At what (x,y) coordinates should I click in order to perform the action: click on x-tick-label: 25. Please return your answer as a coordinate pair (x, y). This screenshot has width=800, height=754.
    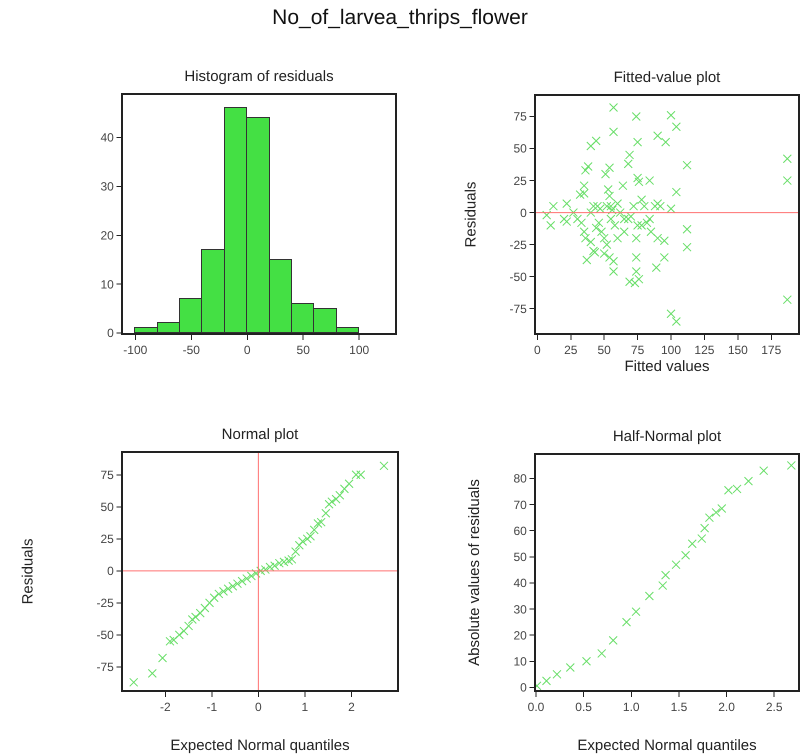
    Looking at the image, I should click on (571, 350).